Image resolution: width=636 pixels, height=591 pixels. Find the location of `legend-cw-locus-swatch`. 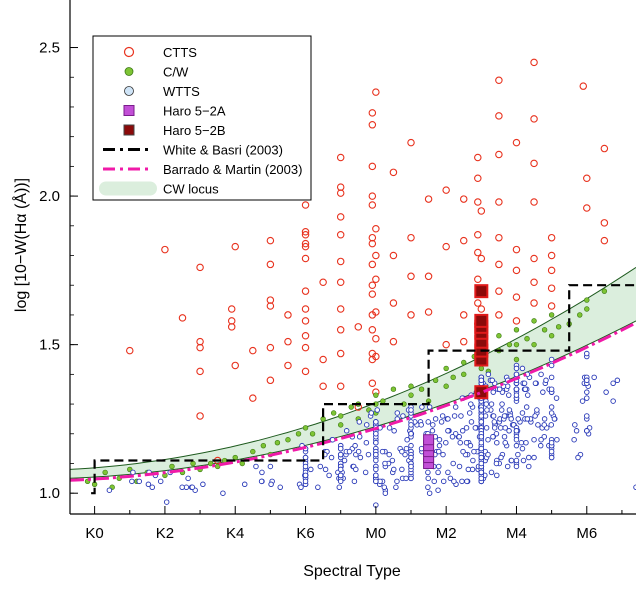

legend-cw-locus-swatch is located at coordinates (128, 188).